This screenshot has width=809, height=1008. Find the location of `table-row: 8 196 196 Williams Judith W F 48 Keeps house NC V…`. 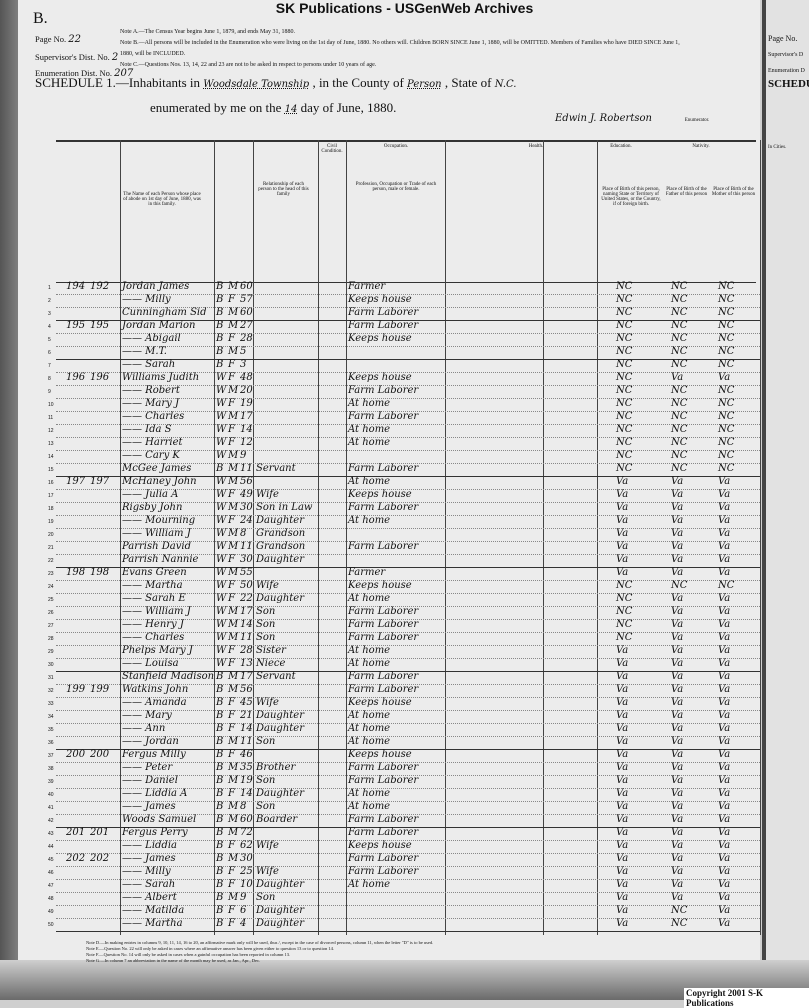

table-row: 8 196 196 Williams Judith W F 48 Keeps house NC V… is located at coordinates (404, 379).